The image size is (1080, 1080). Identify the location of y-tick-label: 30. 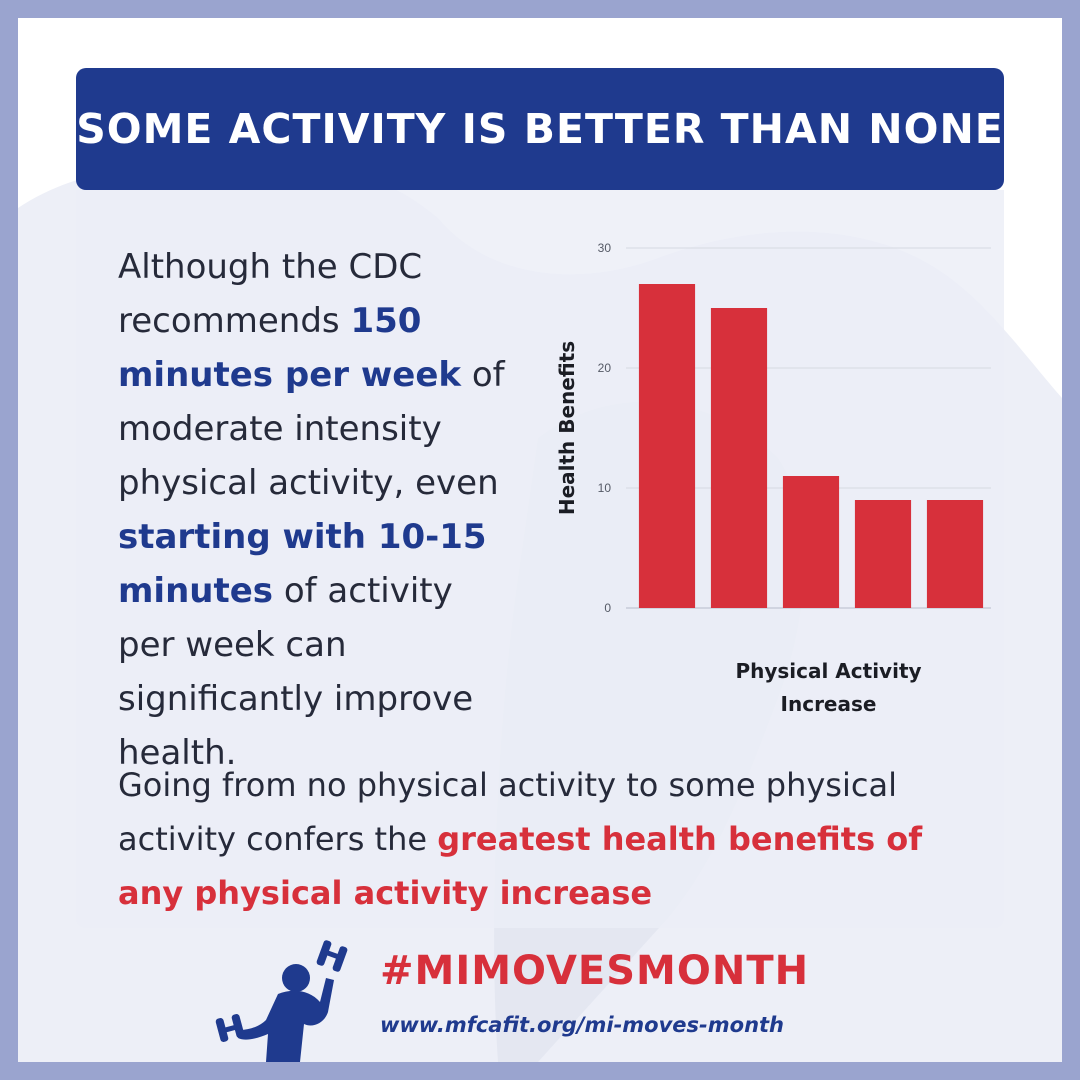
(605, 248).